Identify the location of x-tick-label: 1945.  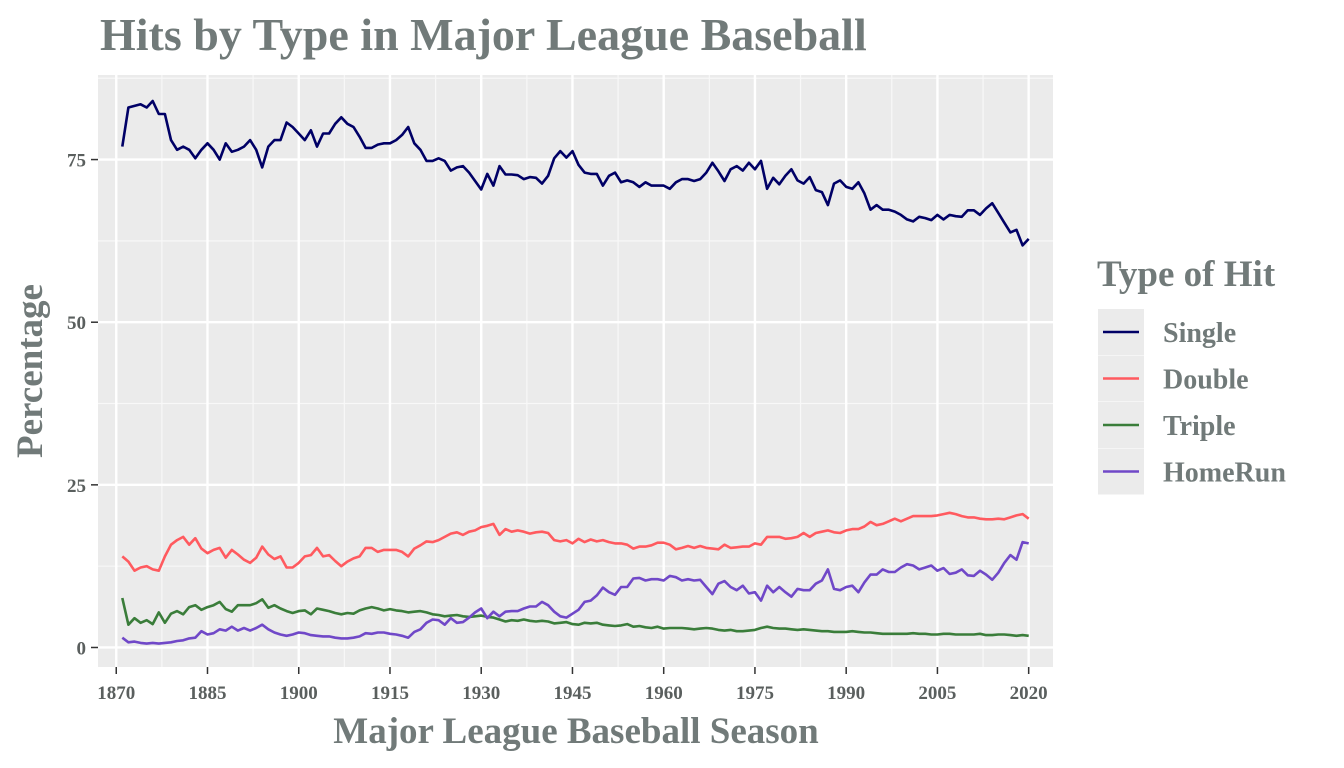
(572, 693).